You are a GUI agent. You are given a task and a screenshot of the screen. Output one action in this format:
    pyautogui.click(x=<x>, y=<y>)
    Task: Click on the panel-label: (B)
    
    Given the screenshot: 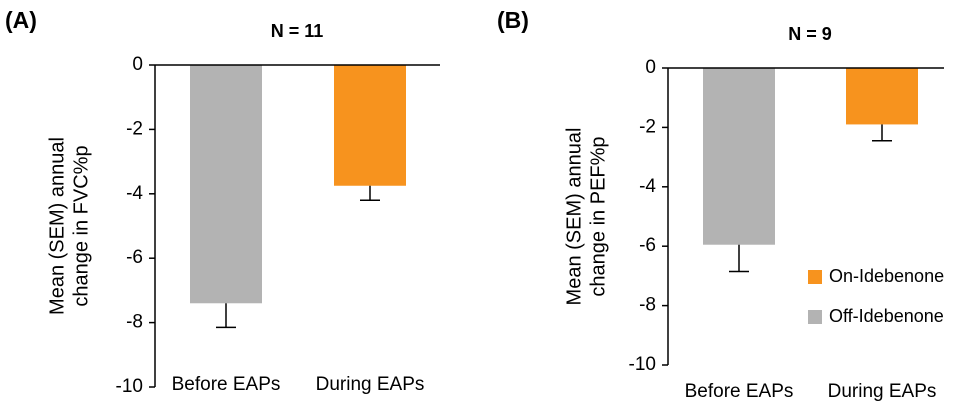 What is the action you would take?
    pyautogui.click(x=513, y=20)
    